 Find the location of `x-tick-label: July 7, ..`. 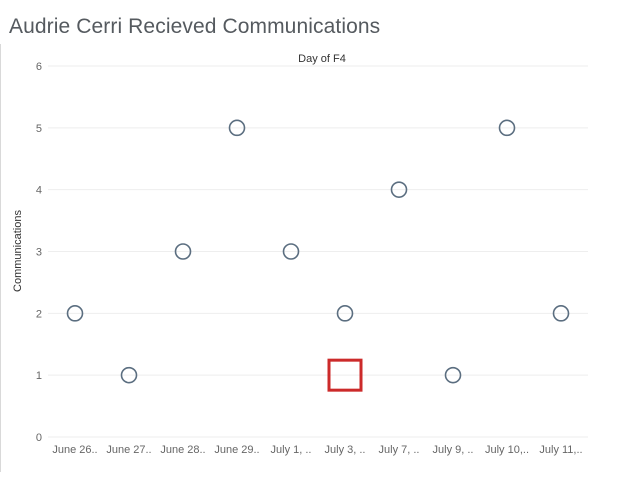

x-tick-label: July 7, .. is located at coordinates (399, 450).